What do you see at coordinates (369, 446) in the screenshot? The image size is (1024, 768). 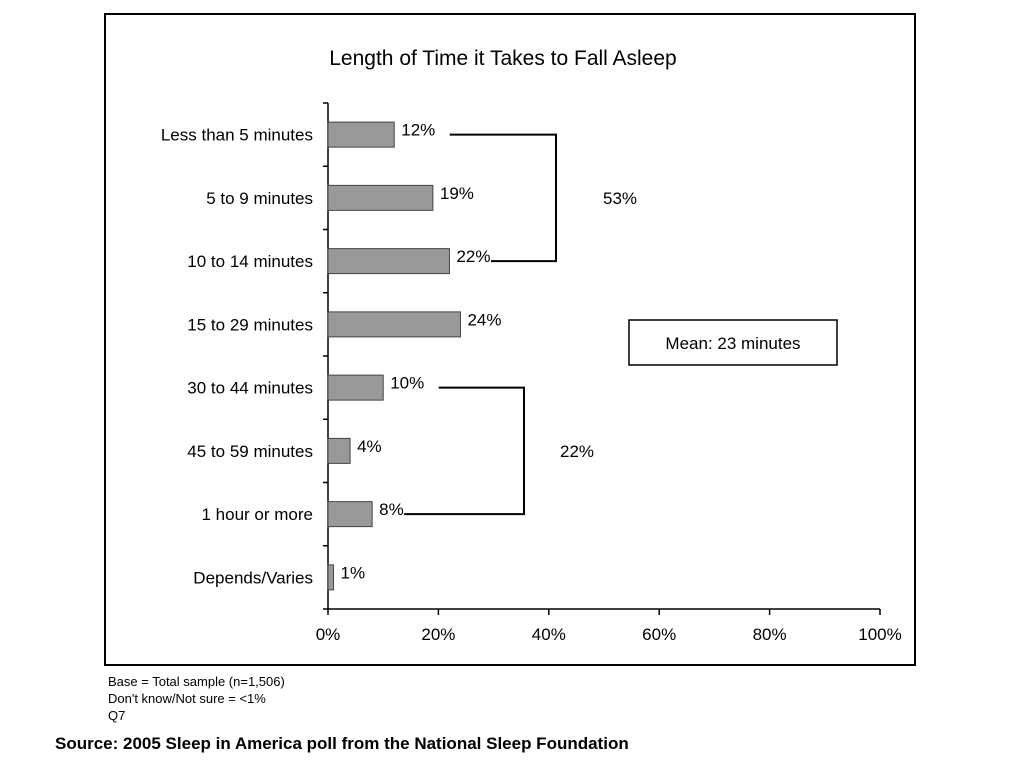 I see `value-label: 4%` at bounding box center [369, 446].